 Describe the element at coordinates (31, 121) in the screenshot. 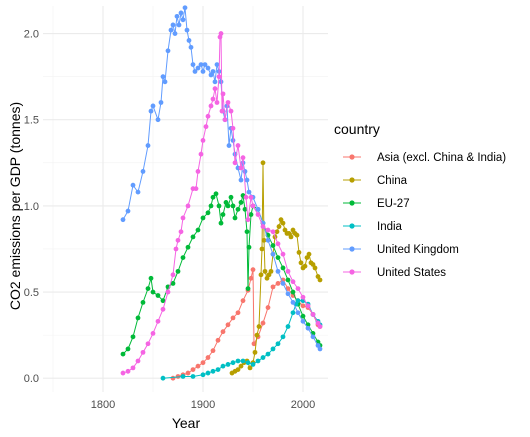

I see `y-tick-label: 1.5` at that location.